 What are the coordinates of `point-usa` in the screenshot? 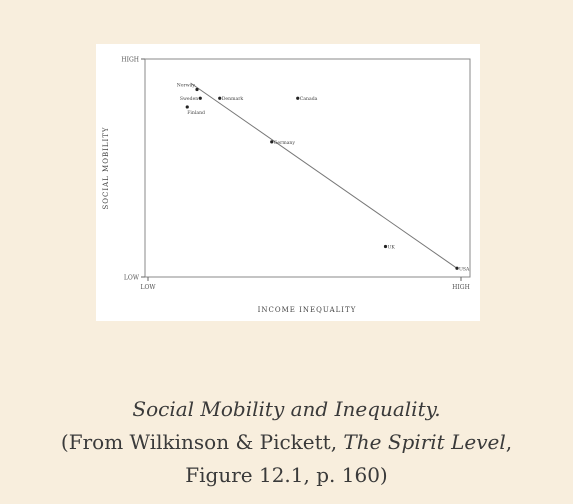 It's located at (457, 268).